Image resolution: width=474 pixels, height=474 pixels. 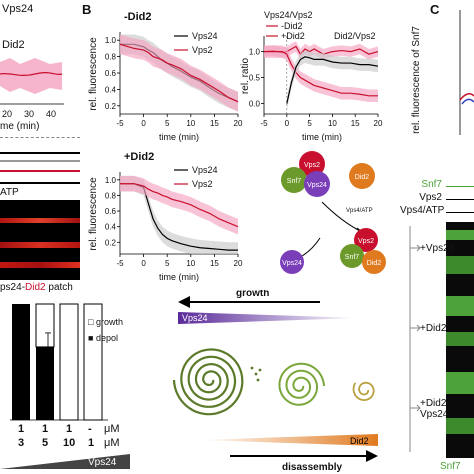 What do you see at coordinates (87, 9) in the screenshot?
I see `panel-b-label: B` at bounding box center [87, 9].